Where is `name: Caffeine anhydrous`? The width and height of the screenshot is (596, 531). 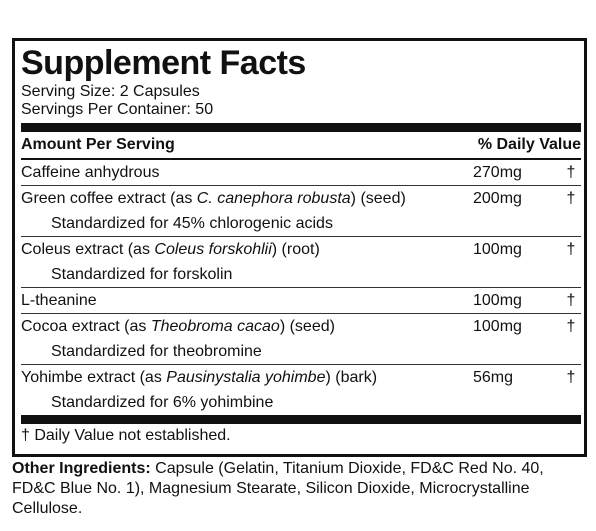 name: Caffeine anhydrous is located at coordinates (90, 172).